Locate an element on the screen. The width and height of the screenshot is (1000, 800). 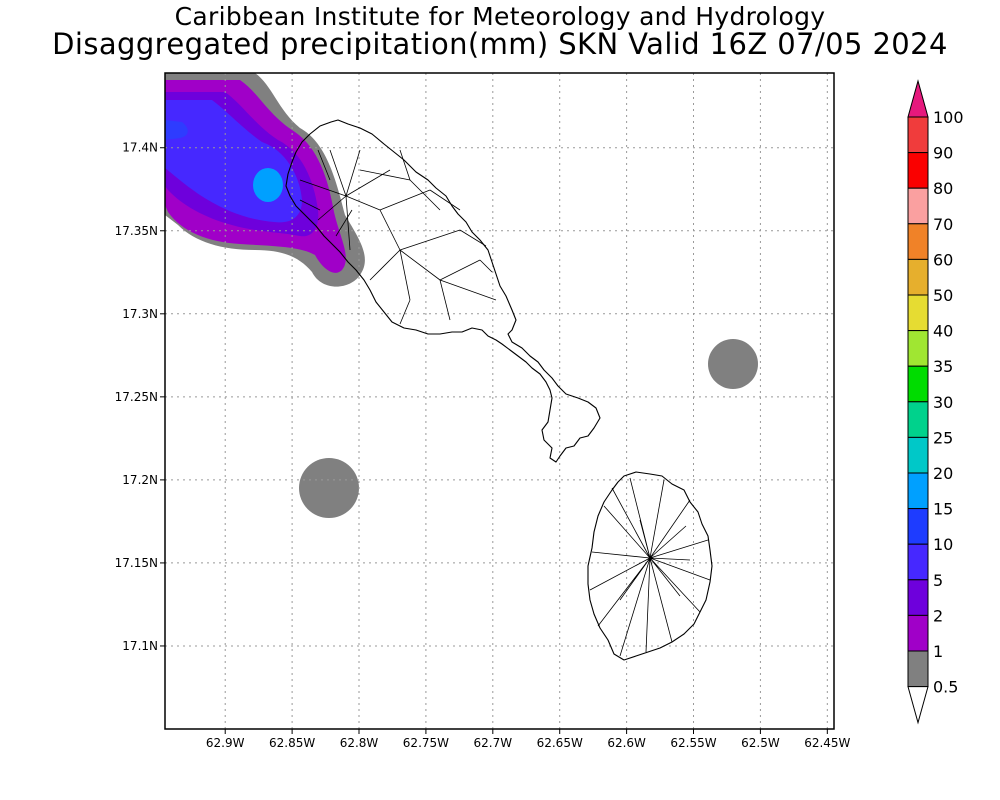
tick-label-lon: 62.85W is located at coordinates (292, 743).